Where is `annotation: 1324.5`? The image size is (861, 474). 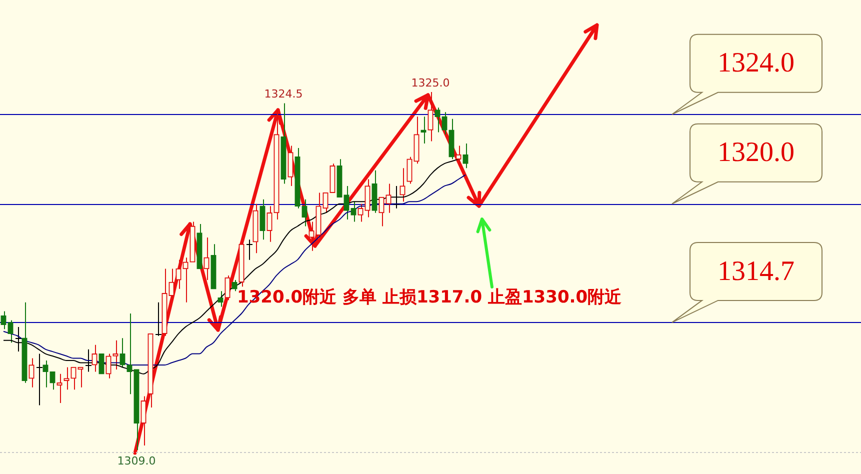
annotation: 1324.5 is located at coordinates (283, 94).